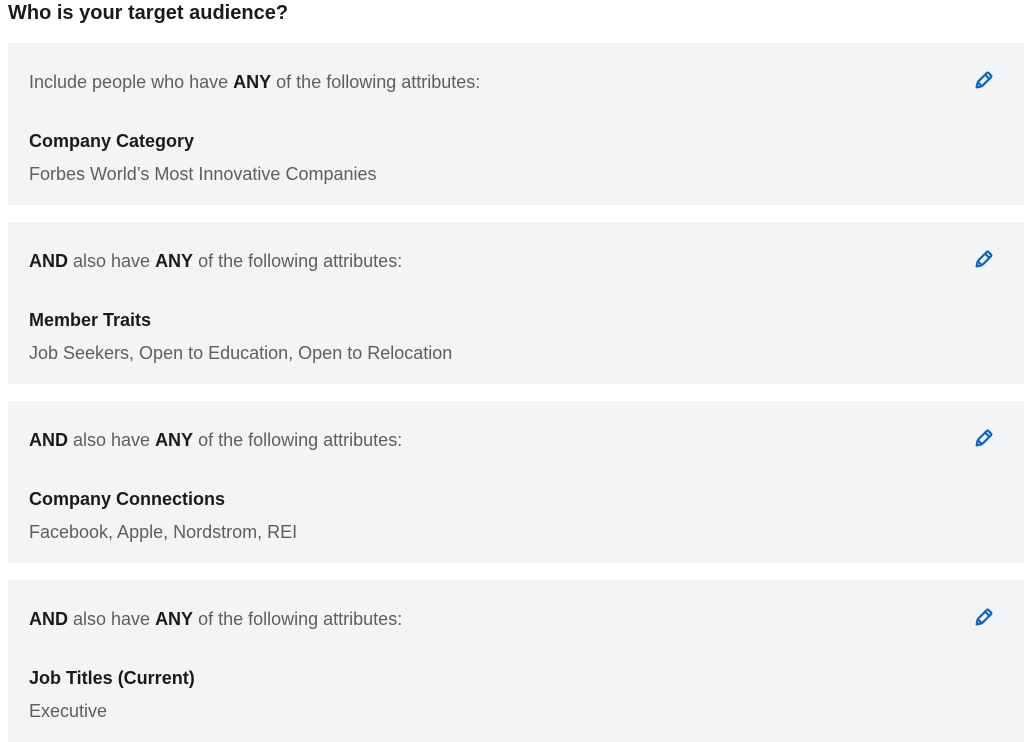  What do you see at coordinates (68, 711) in the screenshot?
I see `criteria-values: Executive` at bounding box center [68, 711].